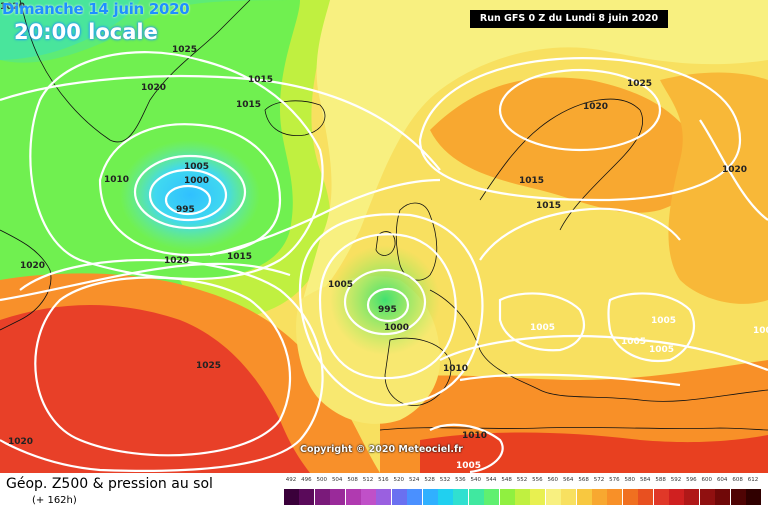  I want to click on scale-label: 612, so click(753, 480).